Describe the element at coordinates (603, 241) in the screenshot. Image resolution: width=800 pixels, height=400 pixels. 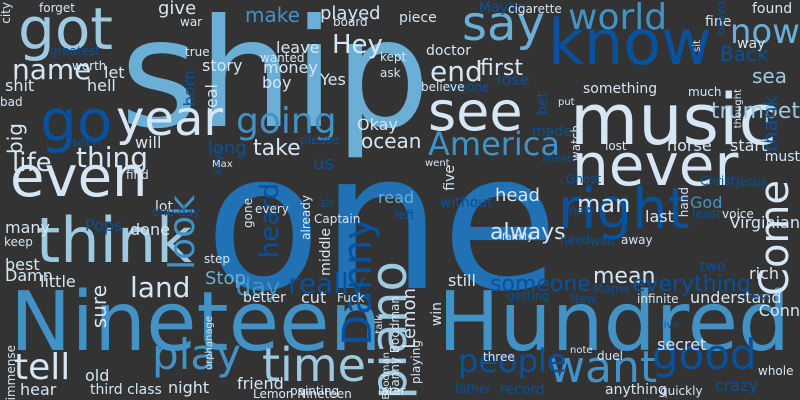
I see `word-wait: wait` at that location.